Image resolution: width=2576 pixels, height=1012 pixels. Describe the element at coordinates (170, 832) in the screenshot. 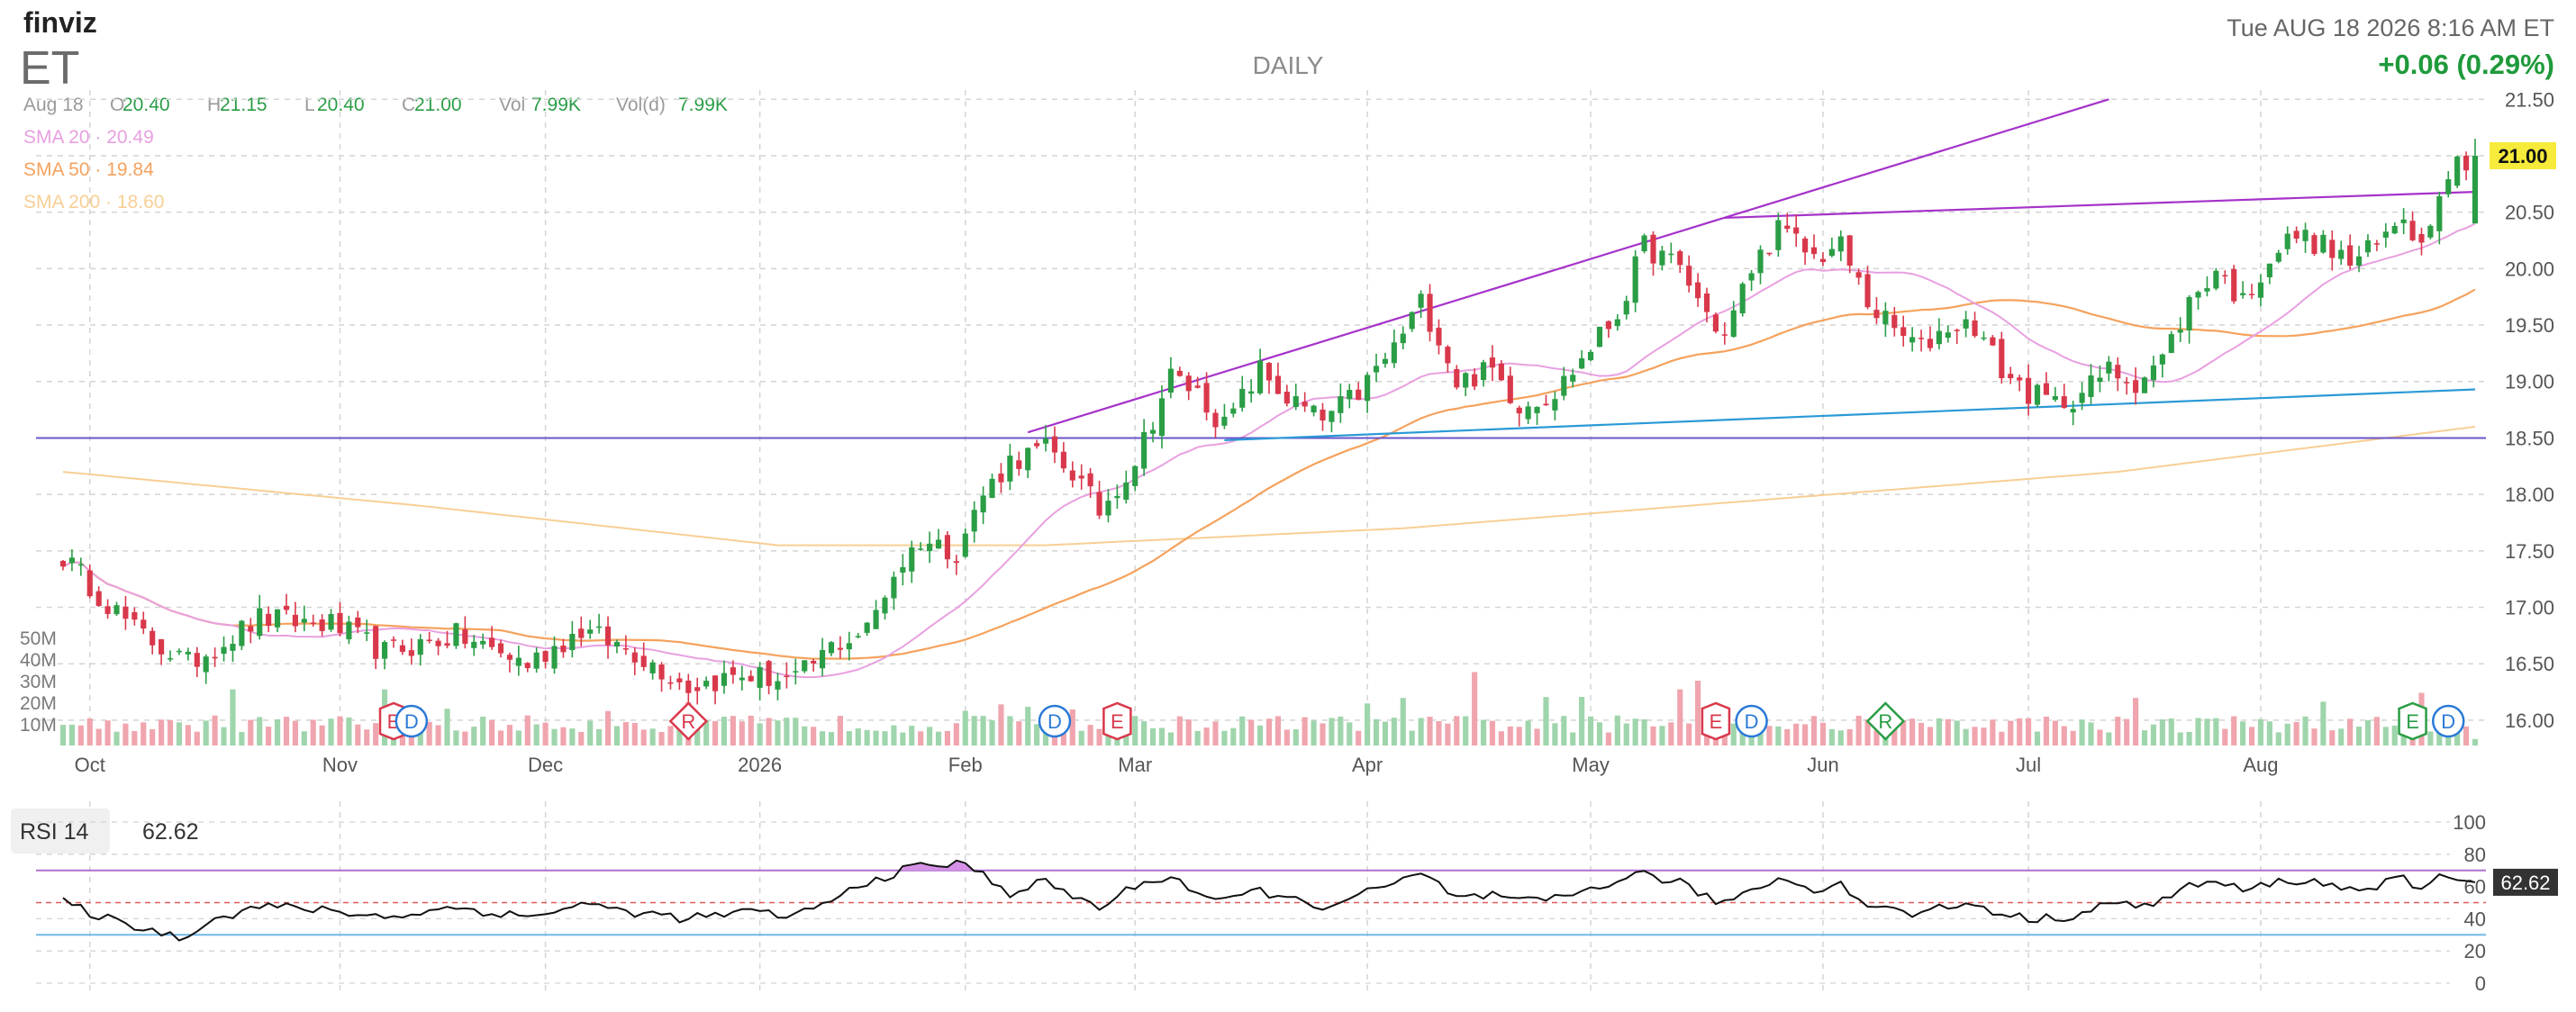

I see `rsi-value: 62.62` at that location.